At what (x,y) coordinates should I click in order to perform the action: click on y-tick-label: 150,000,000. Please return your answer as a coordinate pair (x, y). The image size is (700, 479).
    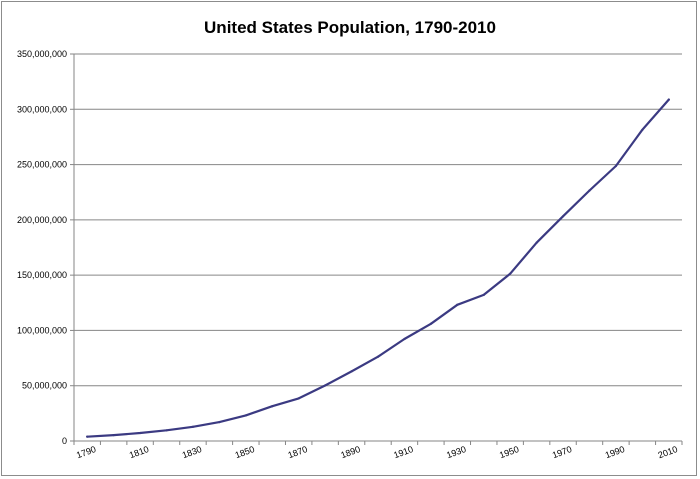
    Looking at the image, I should click on (42, 275).